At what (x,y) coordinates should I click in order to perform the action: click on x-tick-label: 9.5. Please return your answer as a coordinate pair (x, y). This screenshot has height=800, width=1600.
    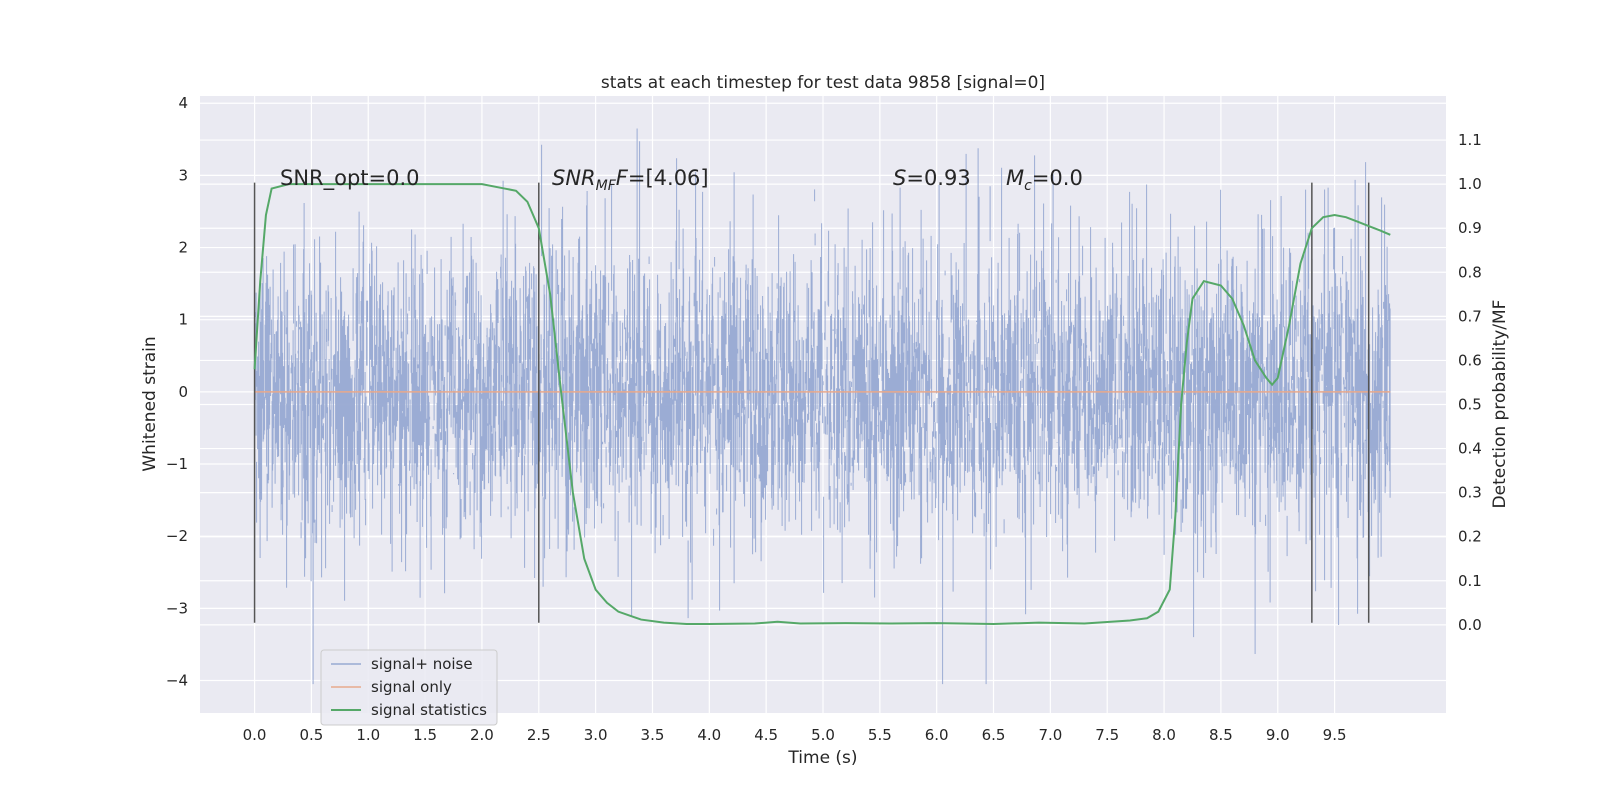
    Looking at the image, I should click on (1335, 735).